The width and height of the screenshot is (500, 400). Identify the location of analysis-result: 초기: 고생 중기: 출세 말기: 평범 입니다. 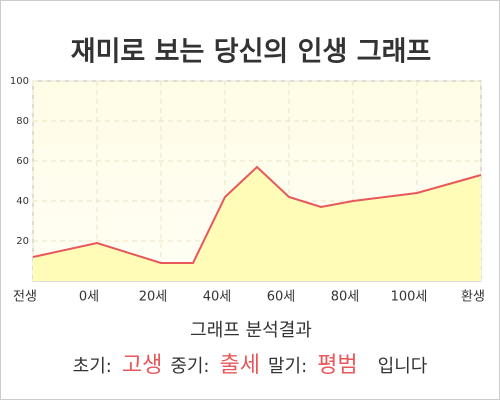
(250, 363).